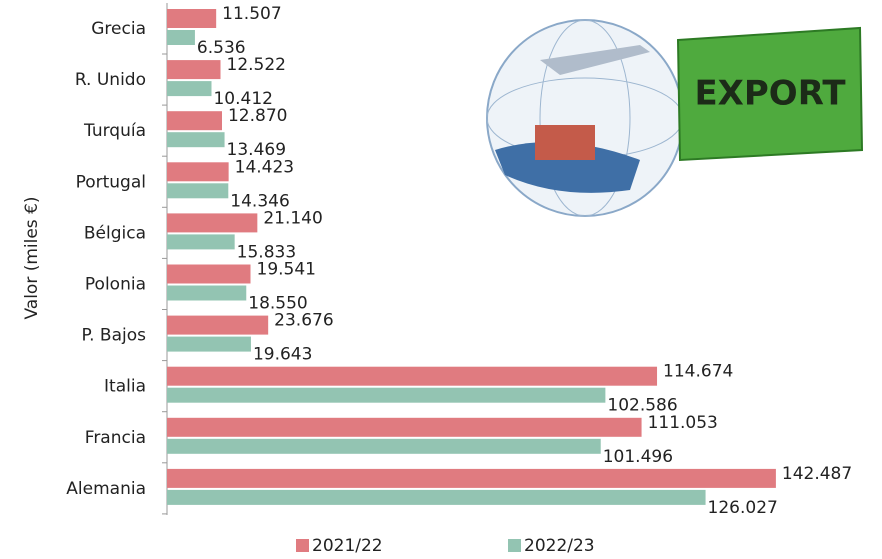 This screenshot has height=559, width=882. I want to click on value-label: 18.550, so click(277, 304).